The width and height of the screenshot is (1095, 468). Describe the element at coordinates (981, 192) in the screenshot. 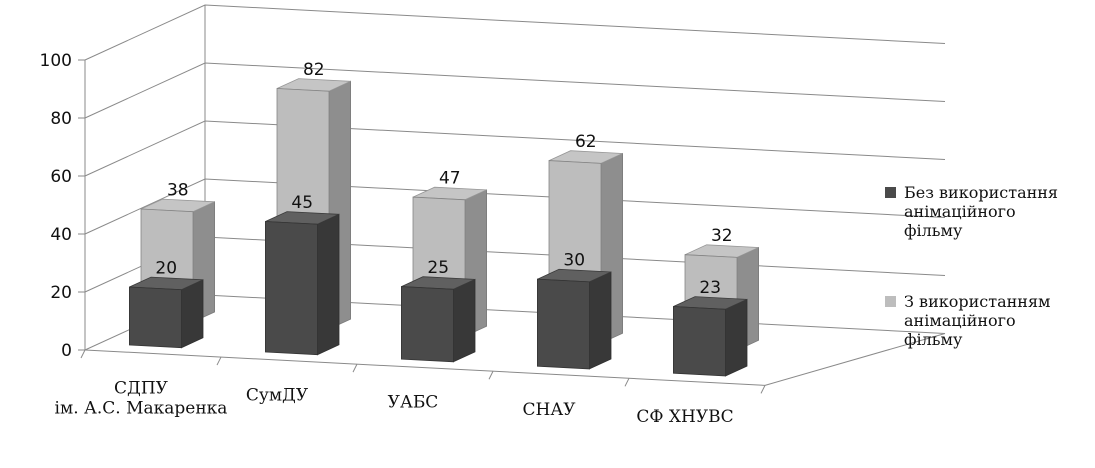

I see `legend-label: Без використання` at that location.